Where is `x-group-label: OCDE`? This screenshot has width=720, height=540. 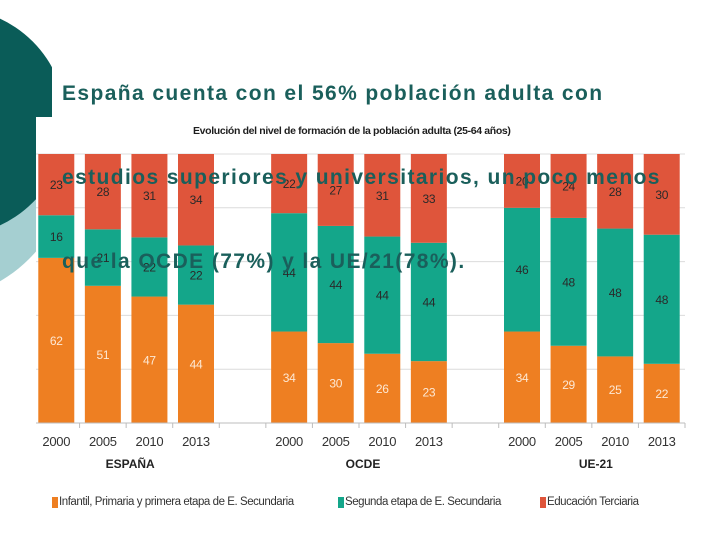 x-group-label: OCDE is located at coordinates (363, 464).